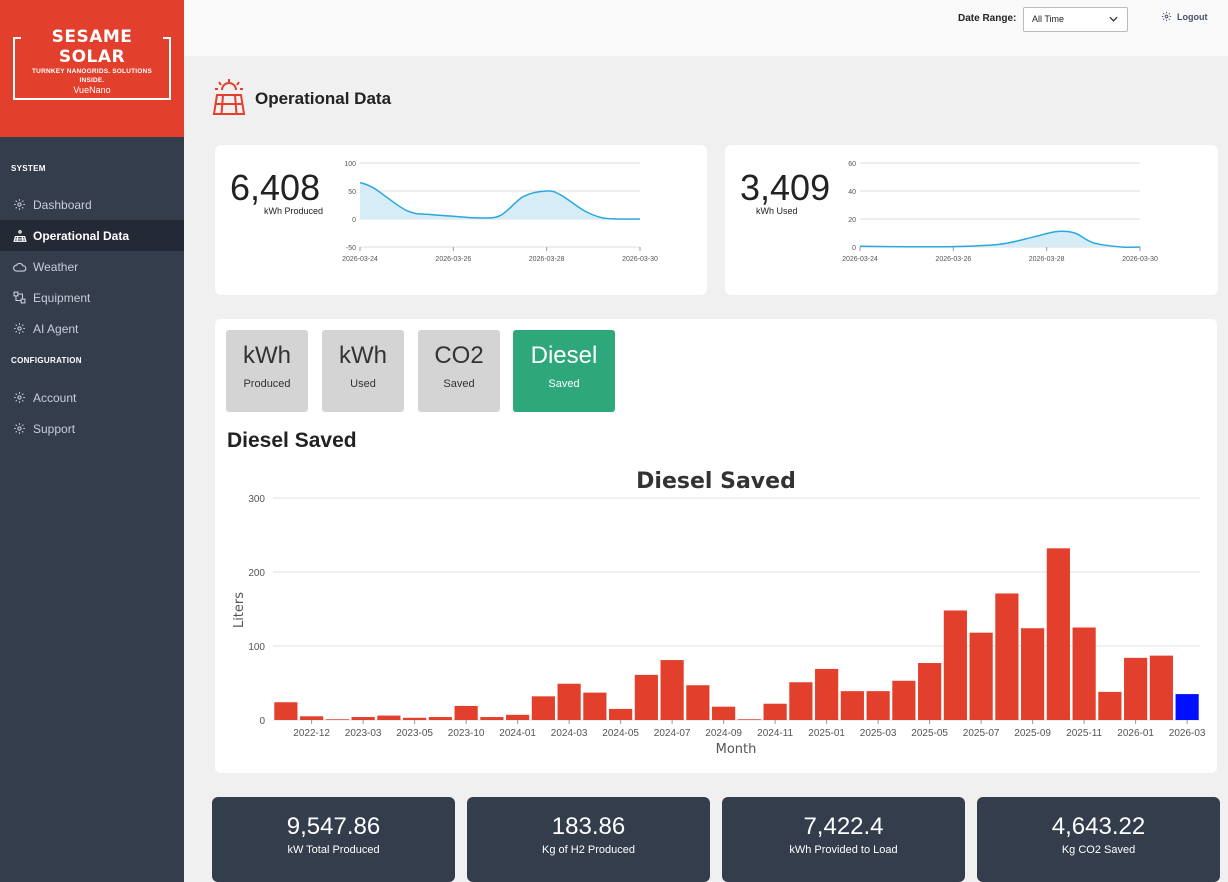  Describe the element at coordinates (275, 187) in the screenshot. I see `kpi-produced-value: 6,408` at that location.